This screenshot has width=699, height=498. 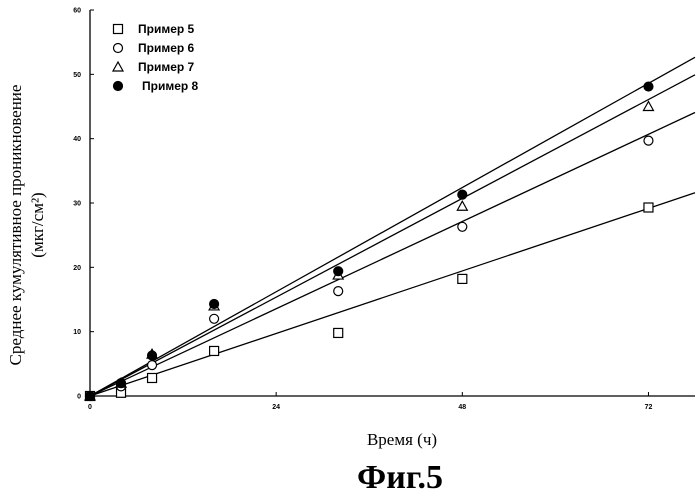 I want to click on figure-label: Фиг.5, so click(x=400, y=477).